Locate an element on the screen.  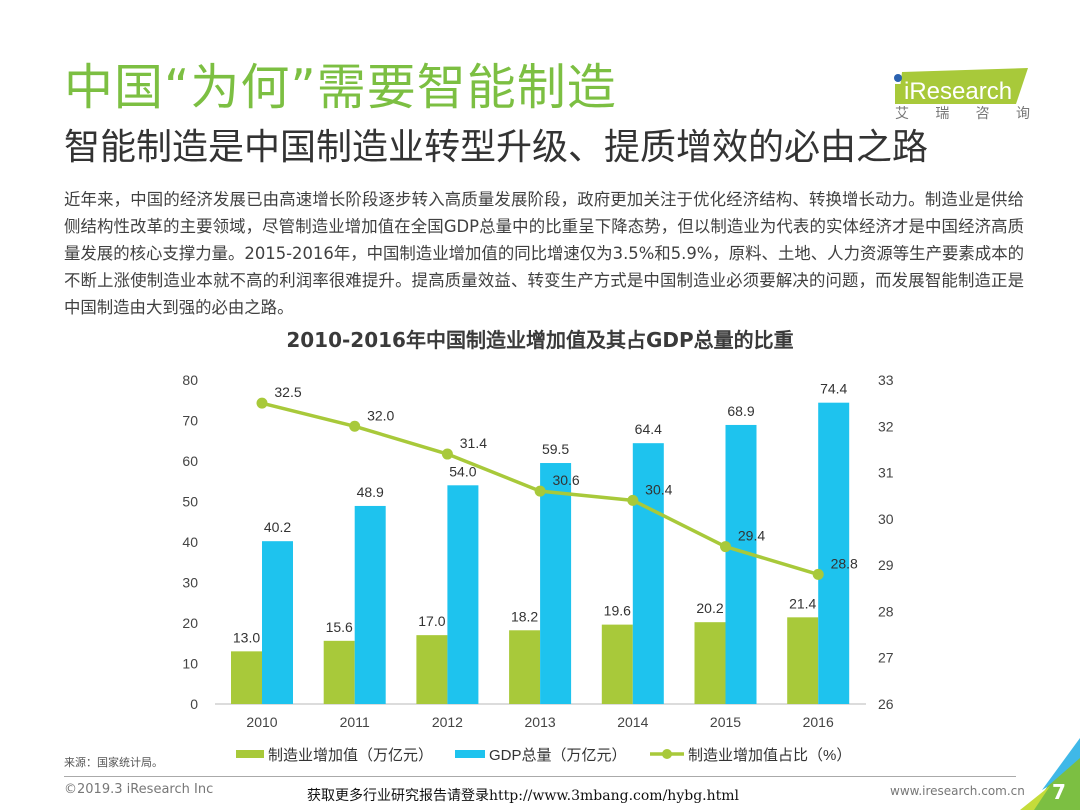
legend-swatch-gdp is located at coordinates (470, 754).